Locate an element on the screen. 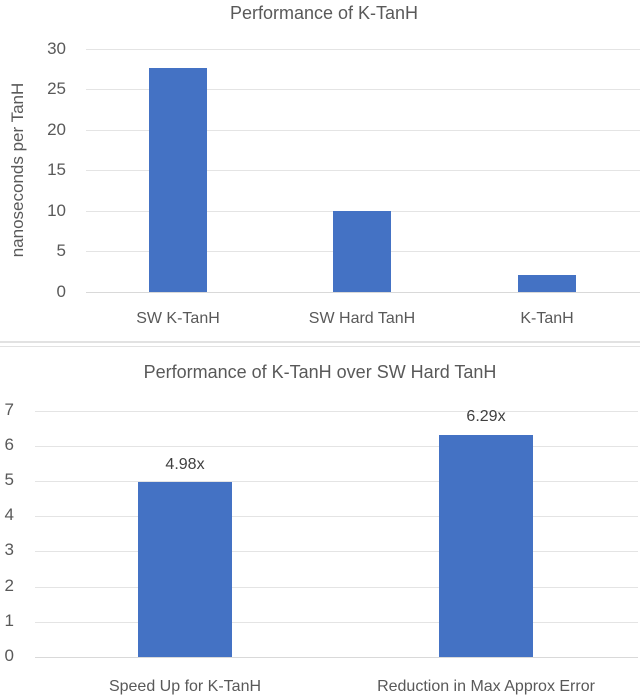 The width and height of the screenshot is (640, 697). chart1-bar-ktanh is located at coordinates (547, 283).